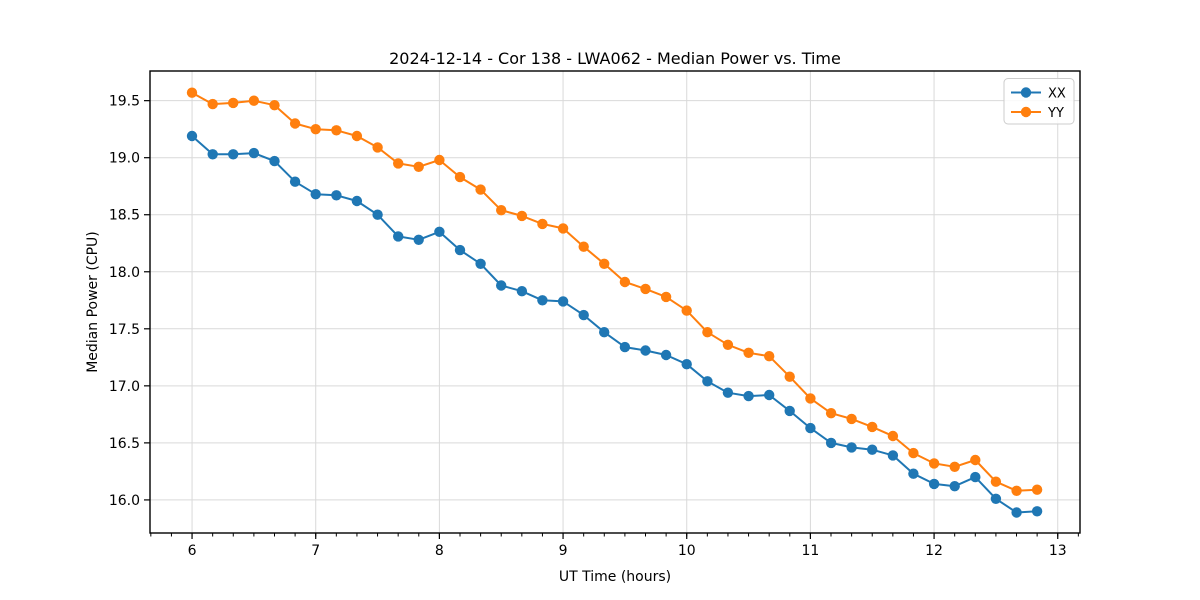  I want to click on x-tick-label: 6, so click(192, 551).